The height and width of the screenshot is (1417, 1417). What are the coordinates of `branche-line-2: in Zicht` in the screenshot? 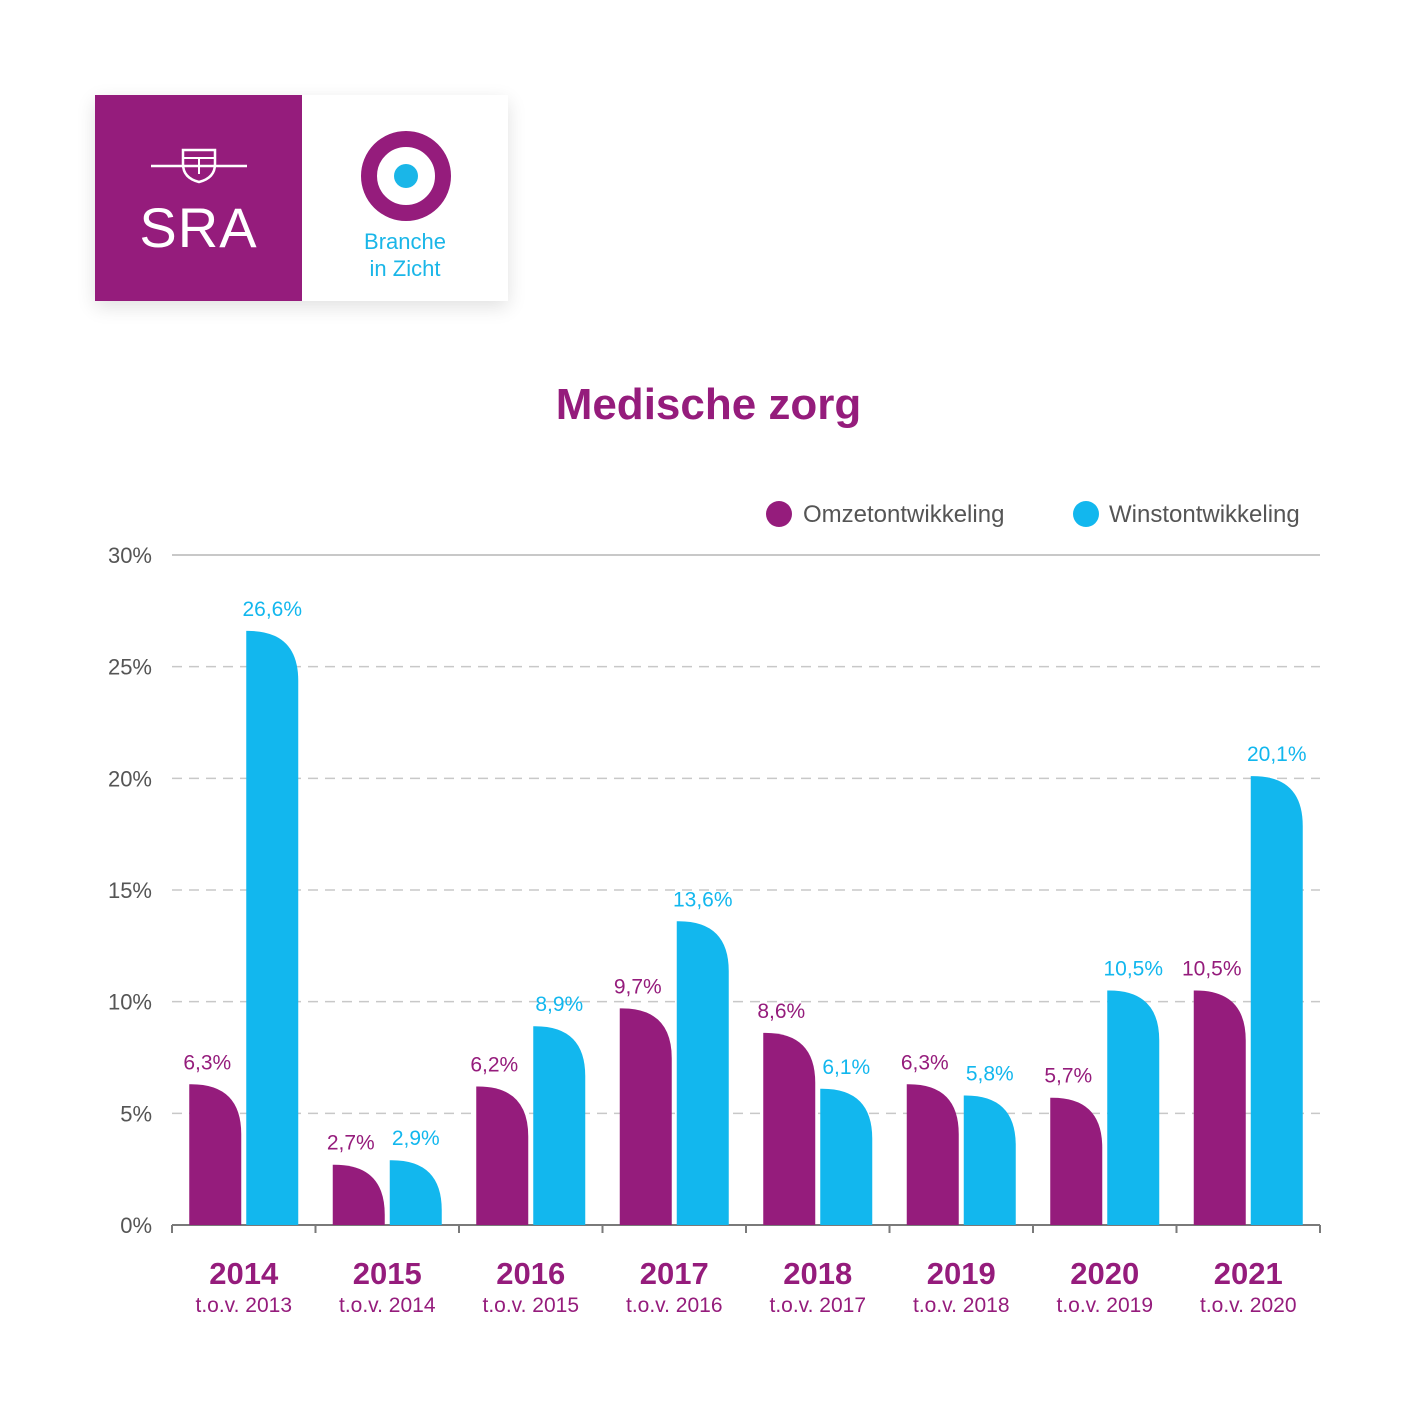 It's located at (405, 268).